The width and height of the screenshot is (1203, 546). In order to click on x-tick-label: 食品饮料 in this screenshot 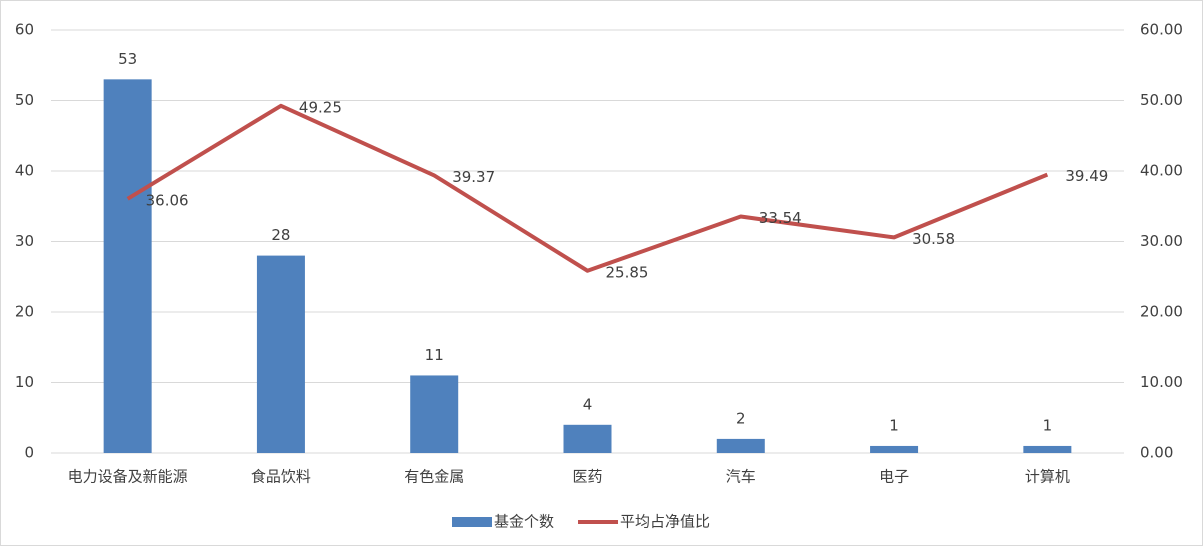, I will do `click(281, 477)`.